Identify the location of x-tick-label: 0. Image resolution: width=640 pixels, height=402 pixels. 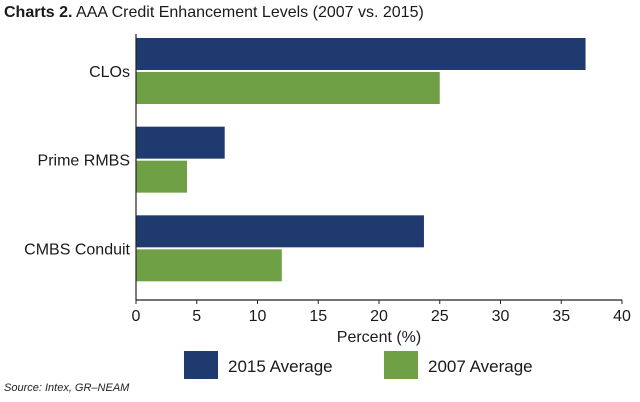
(136, 316).